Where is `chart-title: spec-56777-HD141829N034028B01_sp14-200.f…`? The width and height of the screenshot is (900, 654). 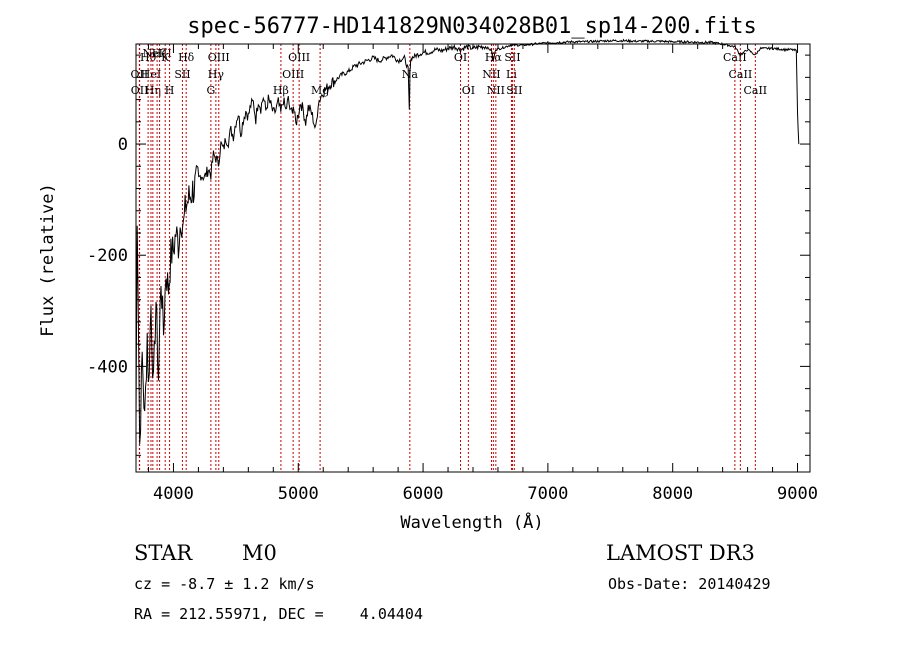 chart-title: spec-56777-HD141829N034028B01_sp14-200.f… is located at coordinates (472, 26).